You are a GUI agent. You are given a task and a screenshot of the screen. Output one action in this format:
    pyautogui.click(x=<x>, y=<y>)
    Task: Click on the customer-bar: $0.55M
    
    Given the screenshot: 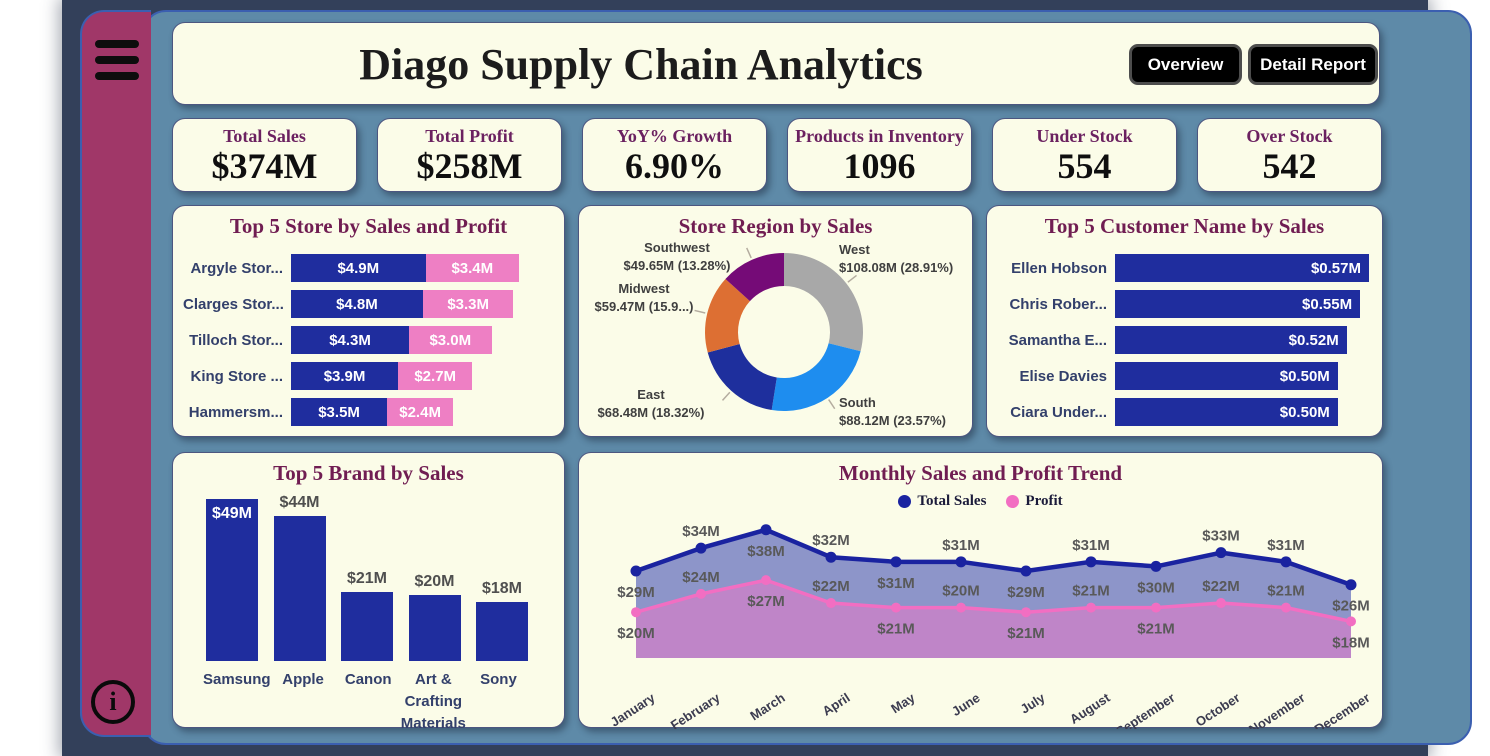 What is the action you would take?
    pyautogui.click(x=1238, y=304)
    